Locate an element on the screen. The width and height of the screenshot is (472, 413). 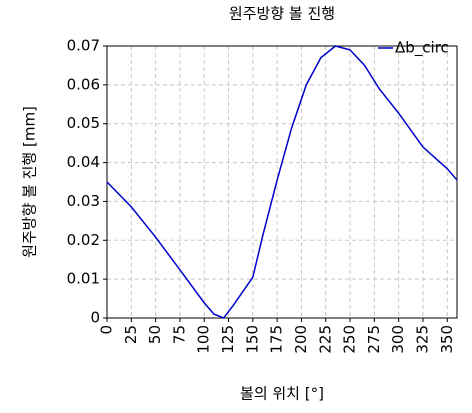
x-tick-label: 0 is located at coordinates (107, 330).